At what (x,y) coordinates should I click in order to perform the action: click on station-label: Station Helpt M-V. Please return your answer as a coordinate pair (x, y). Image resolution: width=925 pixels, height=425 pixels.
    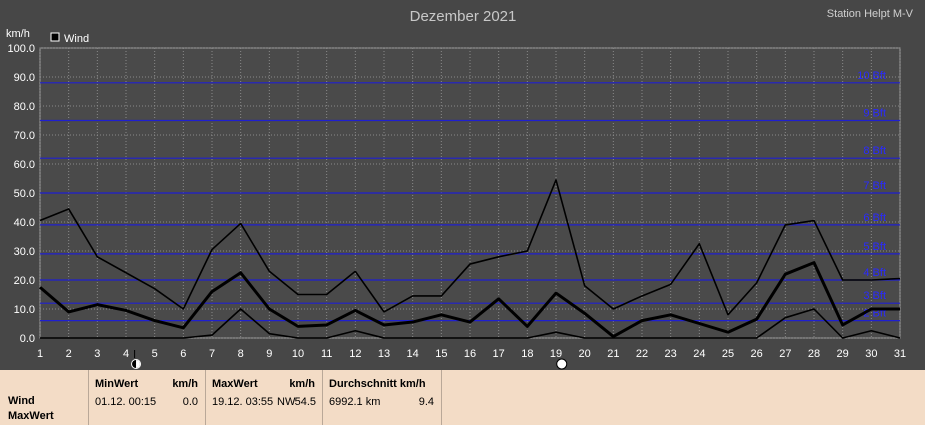
    Looking at the image, I should click on (870, 14).